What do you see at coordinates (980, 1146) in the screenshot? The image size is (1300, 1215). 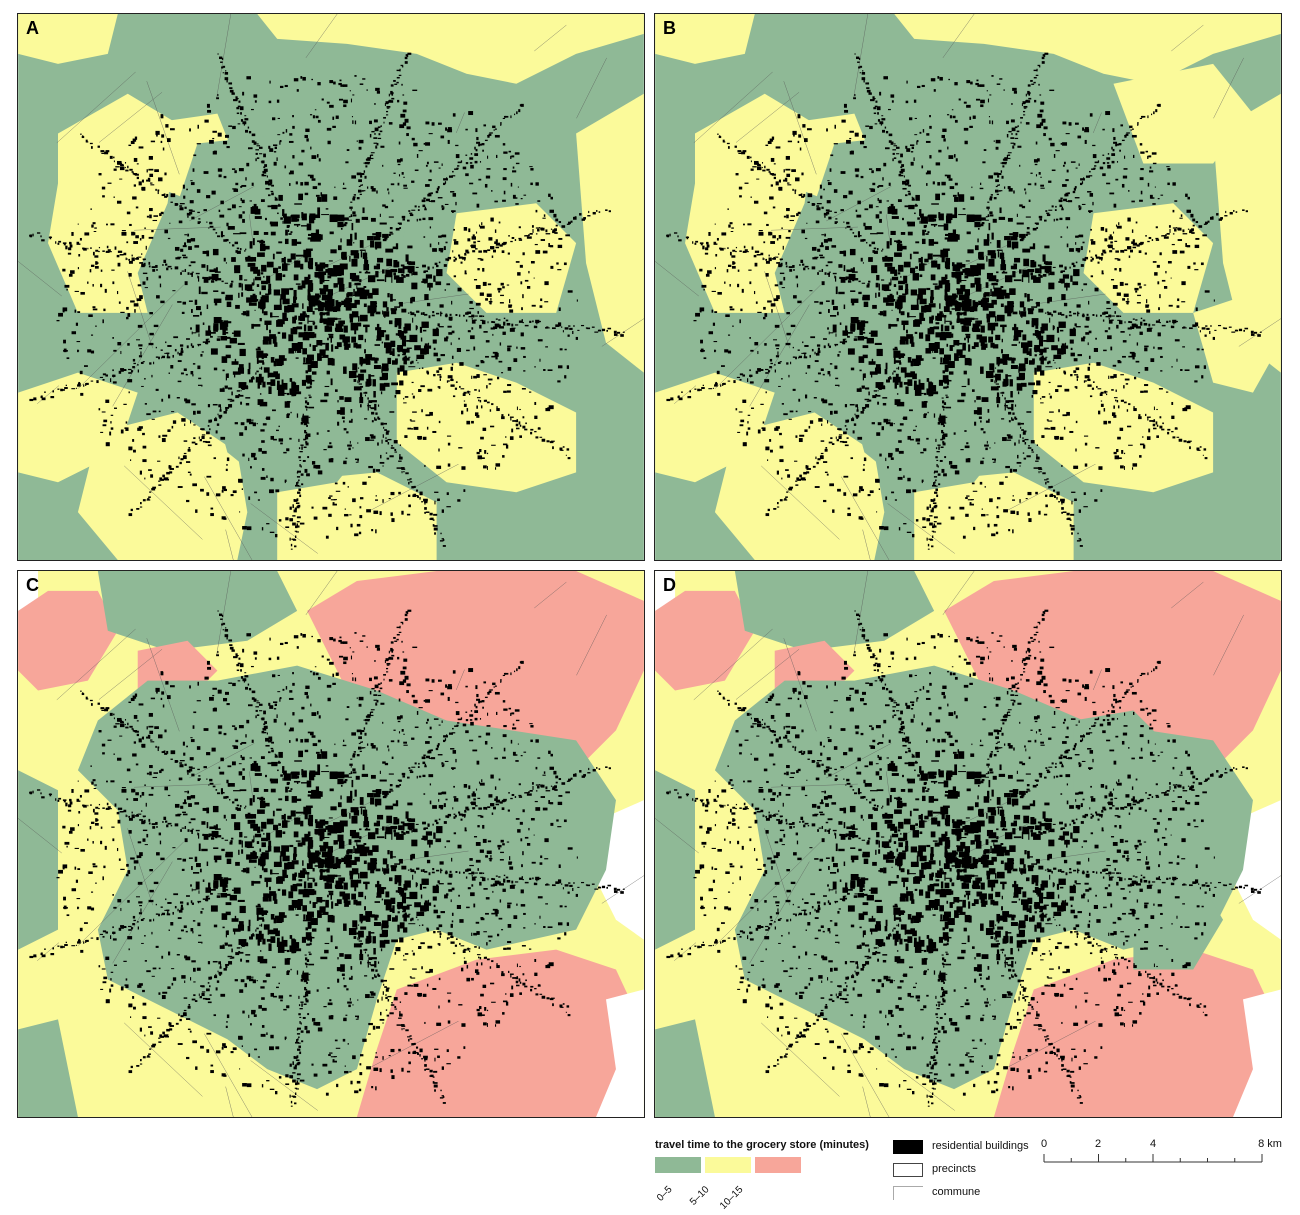 I see `legend-label-residential-buildings: residential buildings` at bounding box center [980, 1146].